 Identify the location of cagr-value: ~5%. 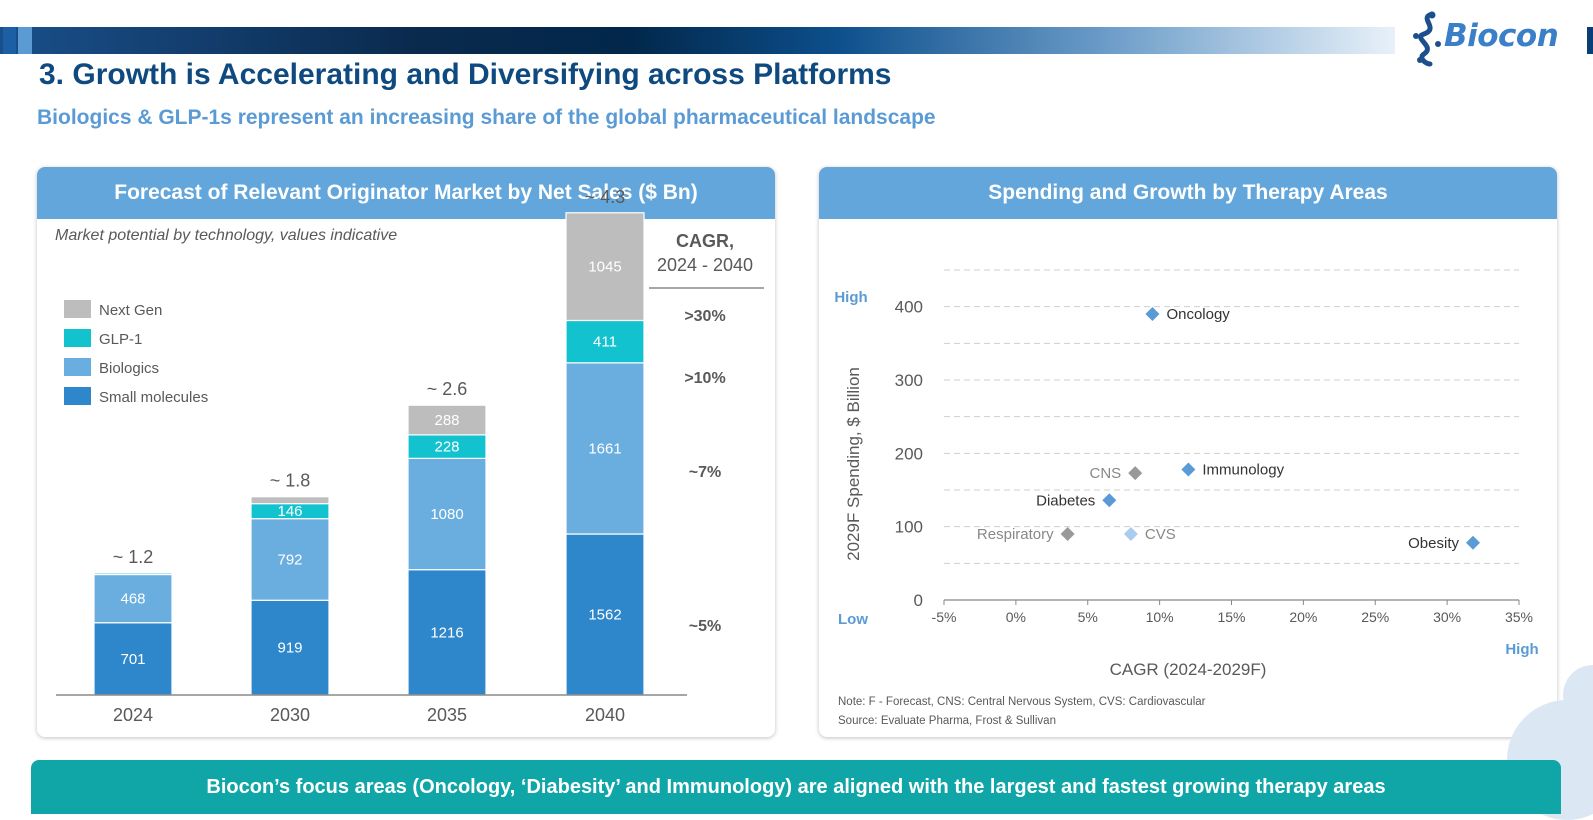
(705, 626).